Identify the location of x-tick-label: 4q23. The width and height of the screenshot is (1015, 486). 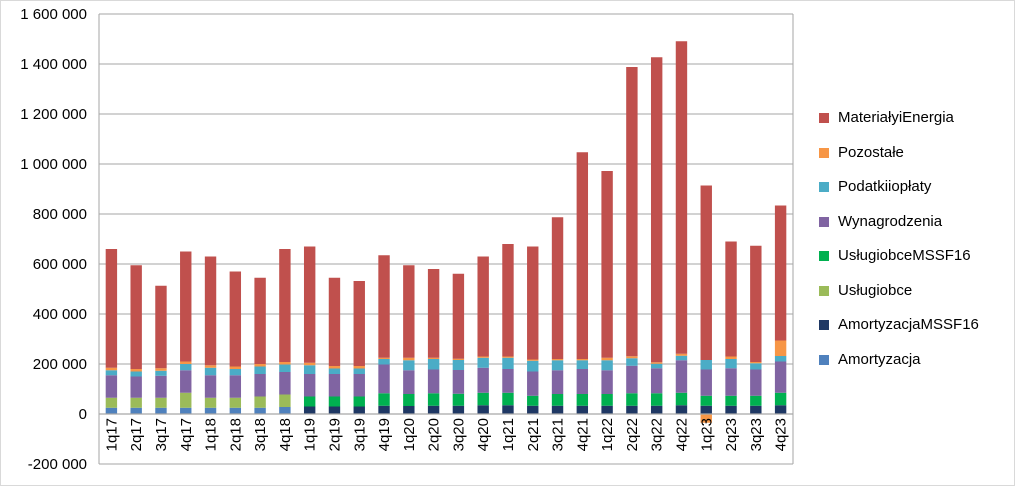
(781, 434).